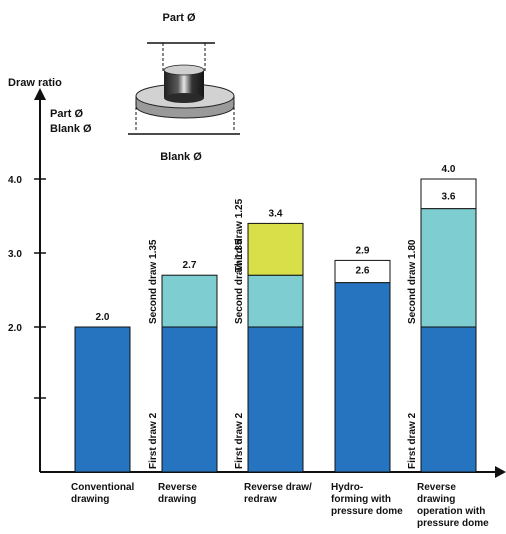 This screenshot has width=506, height=534. I want to click on bar-4: 2.9 2.6, so click(362, 359).